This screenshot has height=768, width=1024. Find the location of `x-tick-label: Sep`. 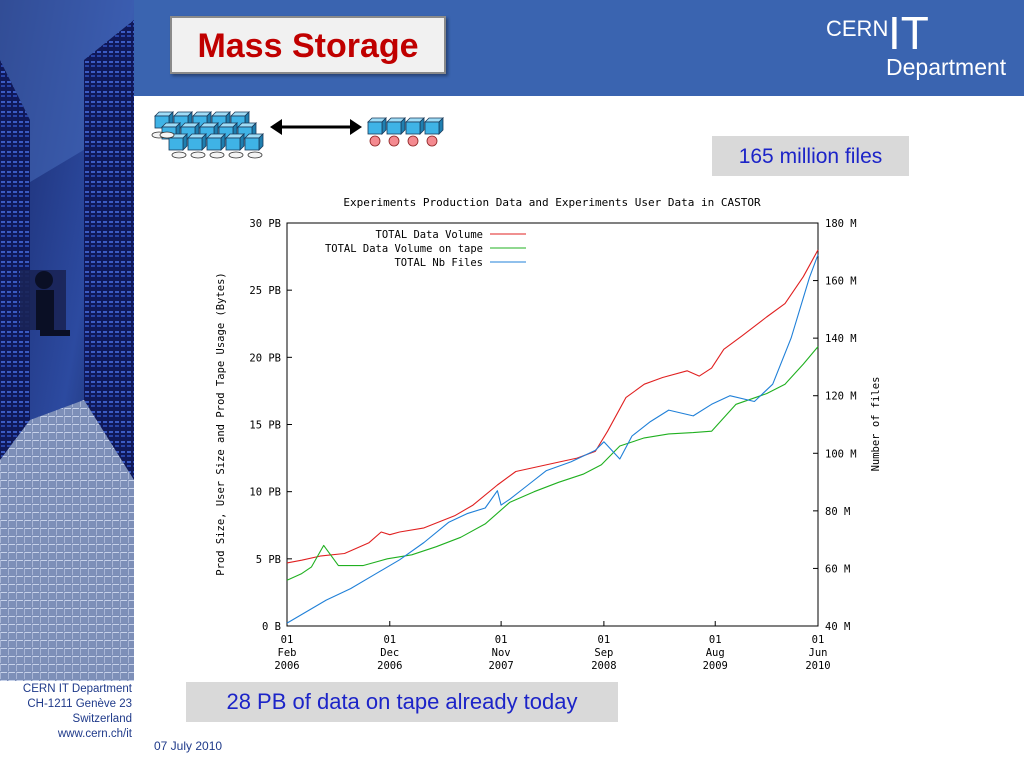

x-tick-label: Sep is located at coordinates (603, 653).